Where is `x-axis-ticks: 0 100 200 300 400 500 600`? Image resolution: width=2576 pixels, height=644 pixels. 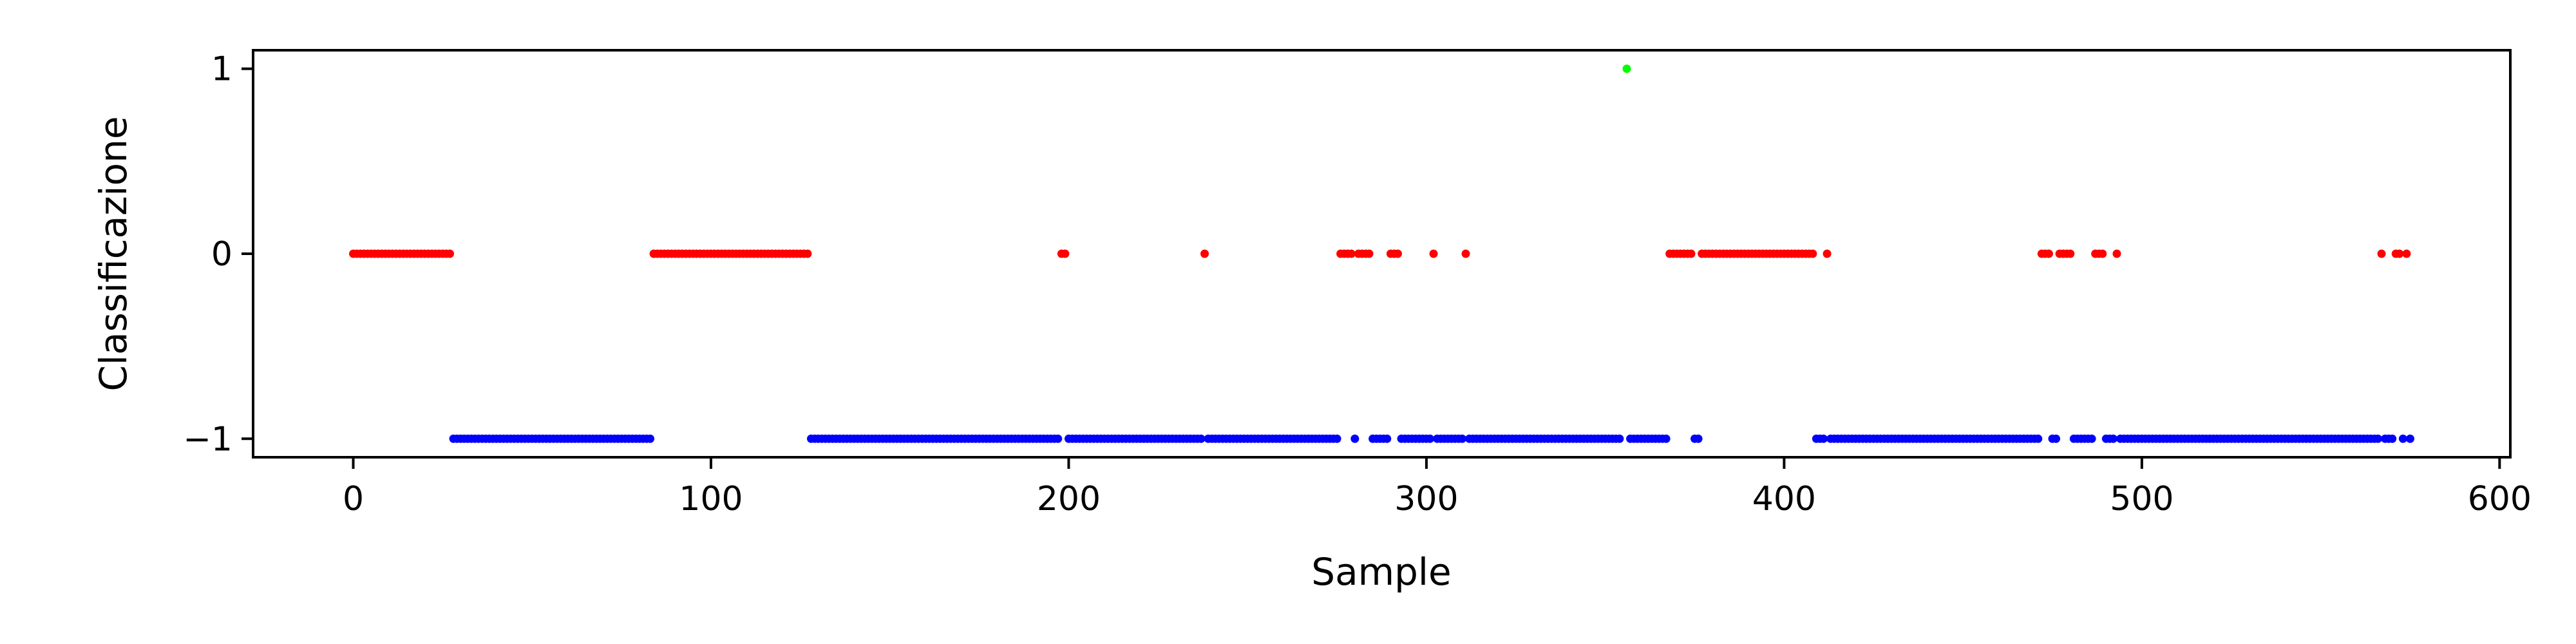
x-axis-ticks: 0 100 200 300 400 500 600 is located at coordinates (1438, 487).